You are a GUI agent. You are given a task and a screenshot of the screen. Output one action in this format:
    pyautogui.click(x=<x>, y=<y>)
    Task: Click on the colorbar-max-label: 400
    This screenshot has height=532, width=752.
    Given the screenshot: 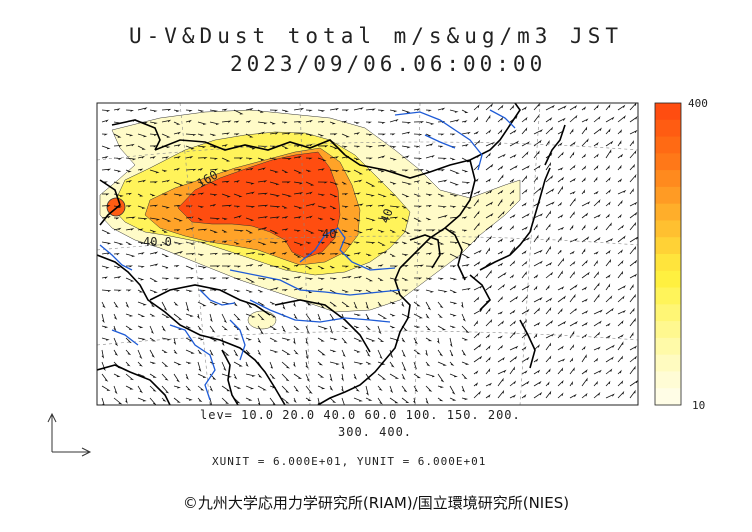 What is the action you would take?
    pyautogui.click(x=698, y=103)
    